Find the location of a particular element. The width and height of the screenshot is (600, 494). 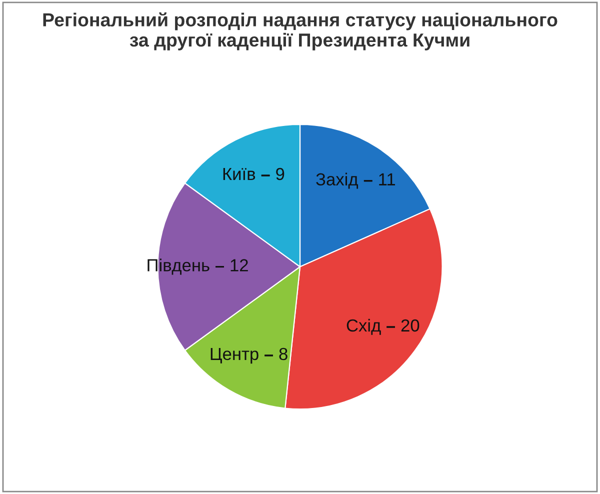

slice-label: Київ is located at coordinates (239, 174).